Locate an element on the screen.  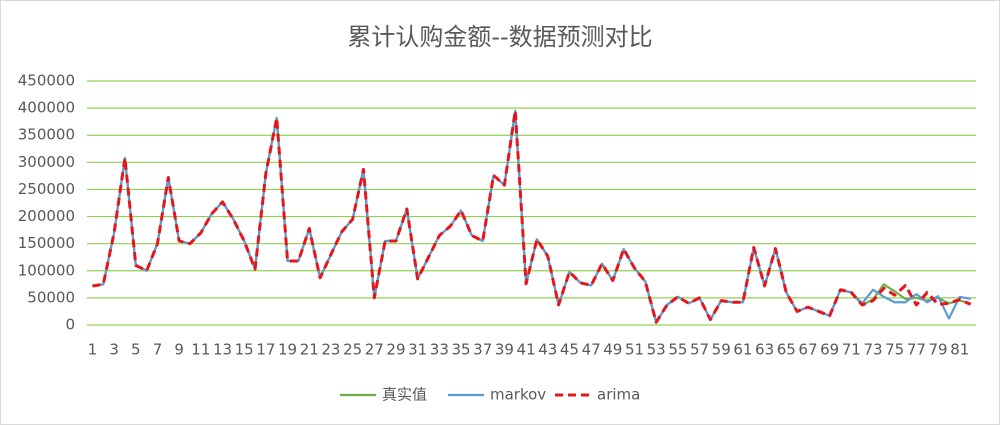
x-tick-label: 45 is located at coordinates (569, 350).